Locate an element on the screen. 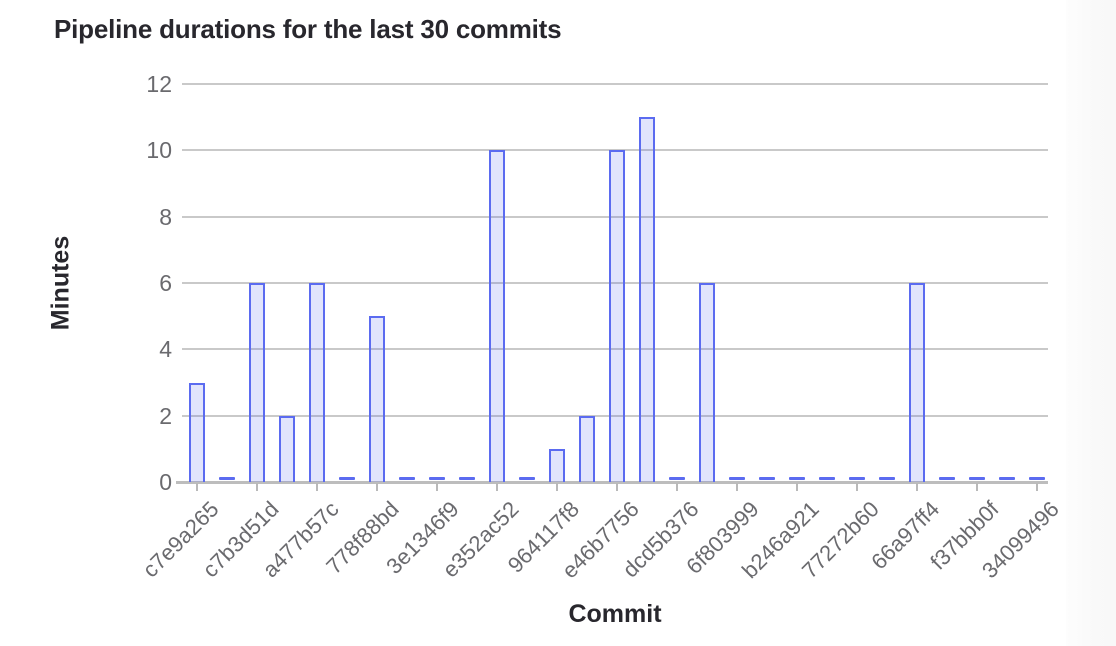  y-tick-label: 0 is located at coordinates (165, 482).